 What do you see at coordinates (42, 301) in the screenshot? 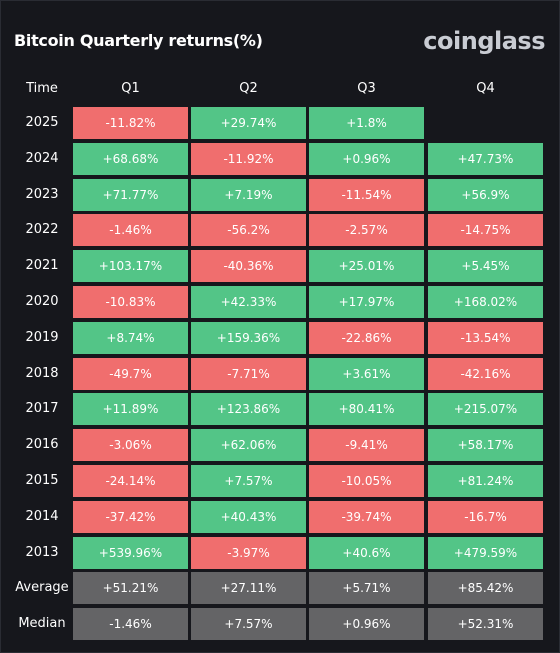
I see `row-label: 2020` at bounding box center [42, 301].